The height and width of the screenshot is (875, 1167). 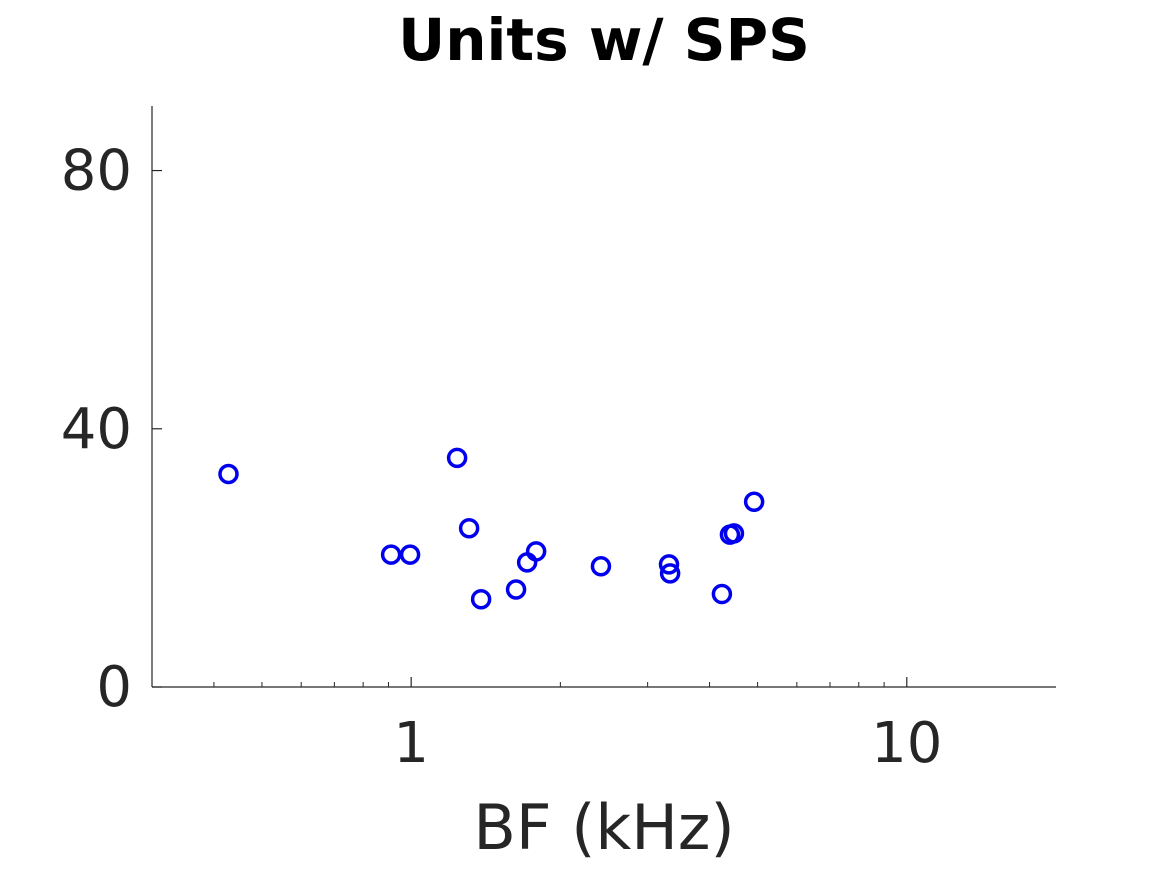 I want to click on chart-title: Units w/ SPS, so click(x=604, y=40).